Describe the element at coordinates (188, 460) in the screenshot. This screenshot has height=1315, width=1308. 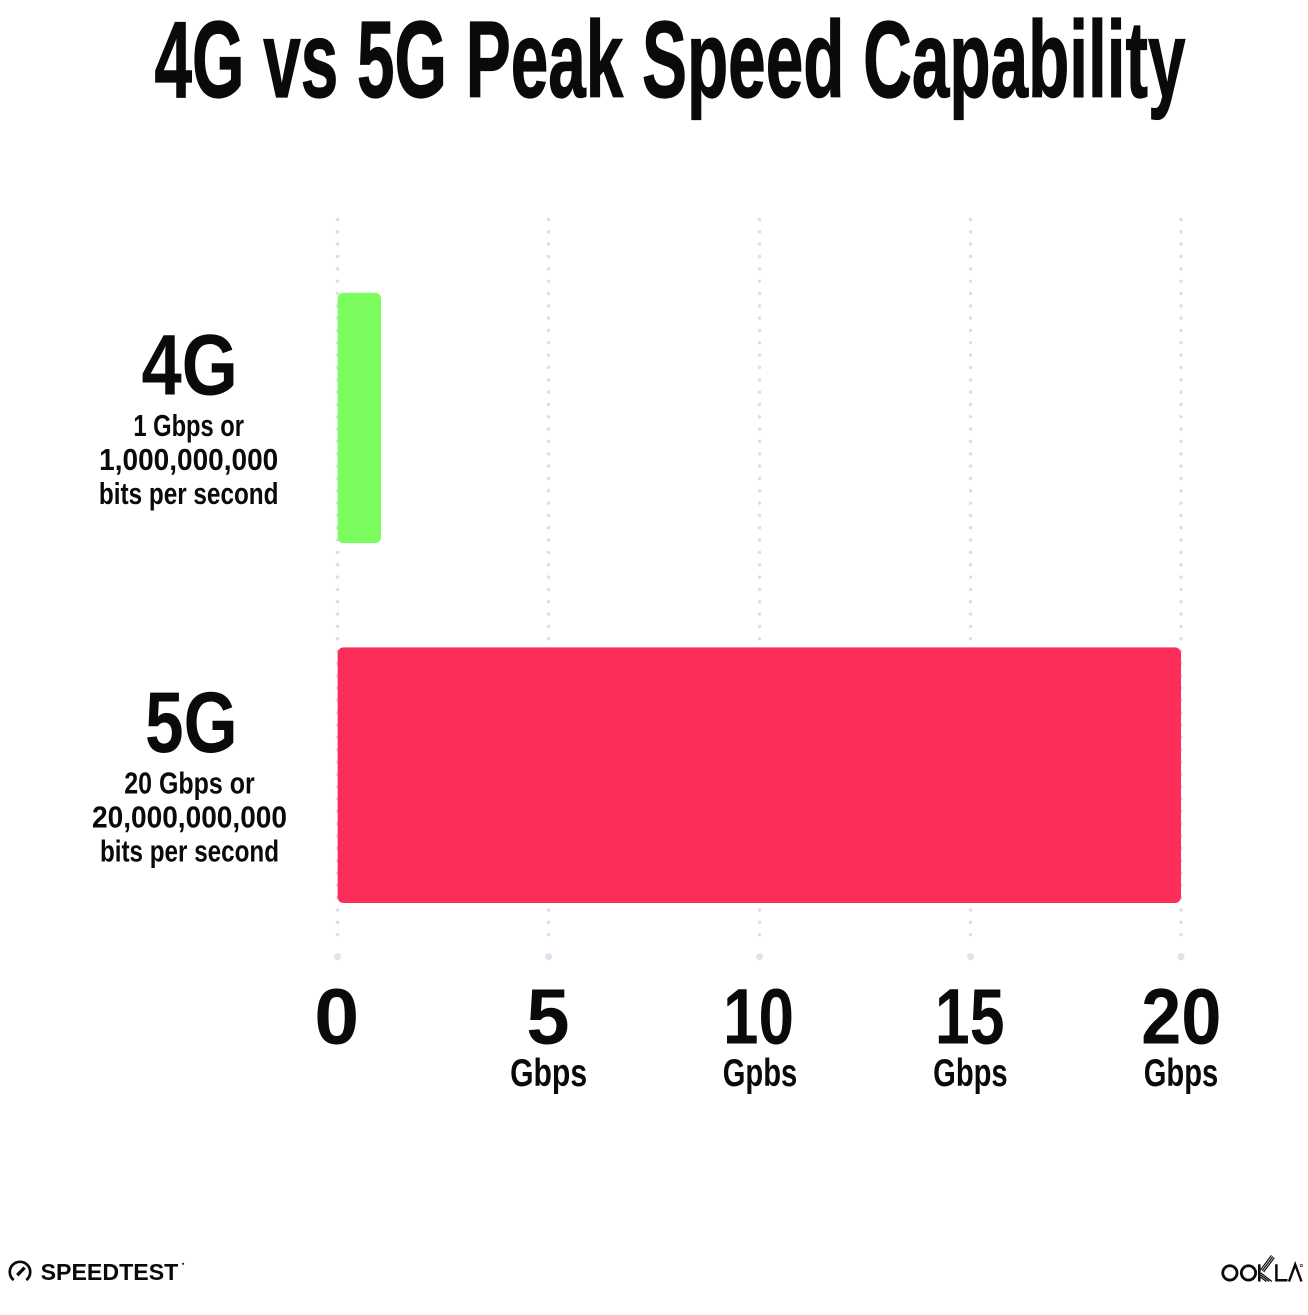
I see `svg-text: 1,000,000,000` at that location.